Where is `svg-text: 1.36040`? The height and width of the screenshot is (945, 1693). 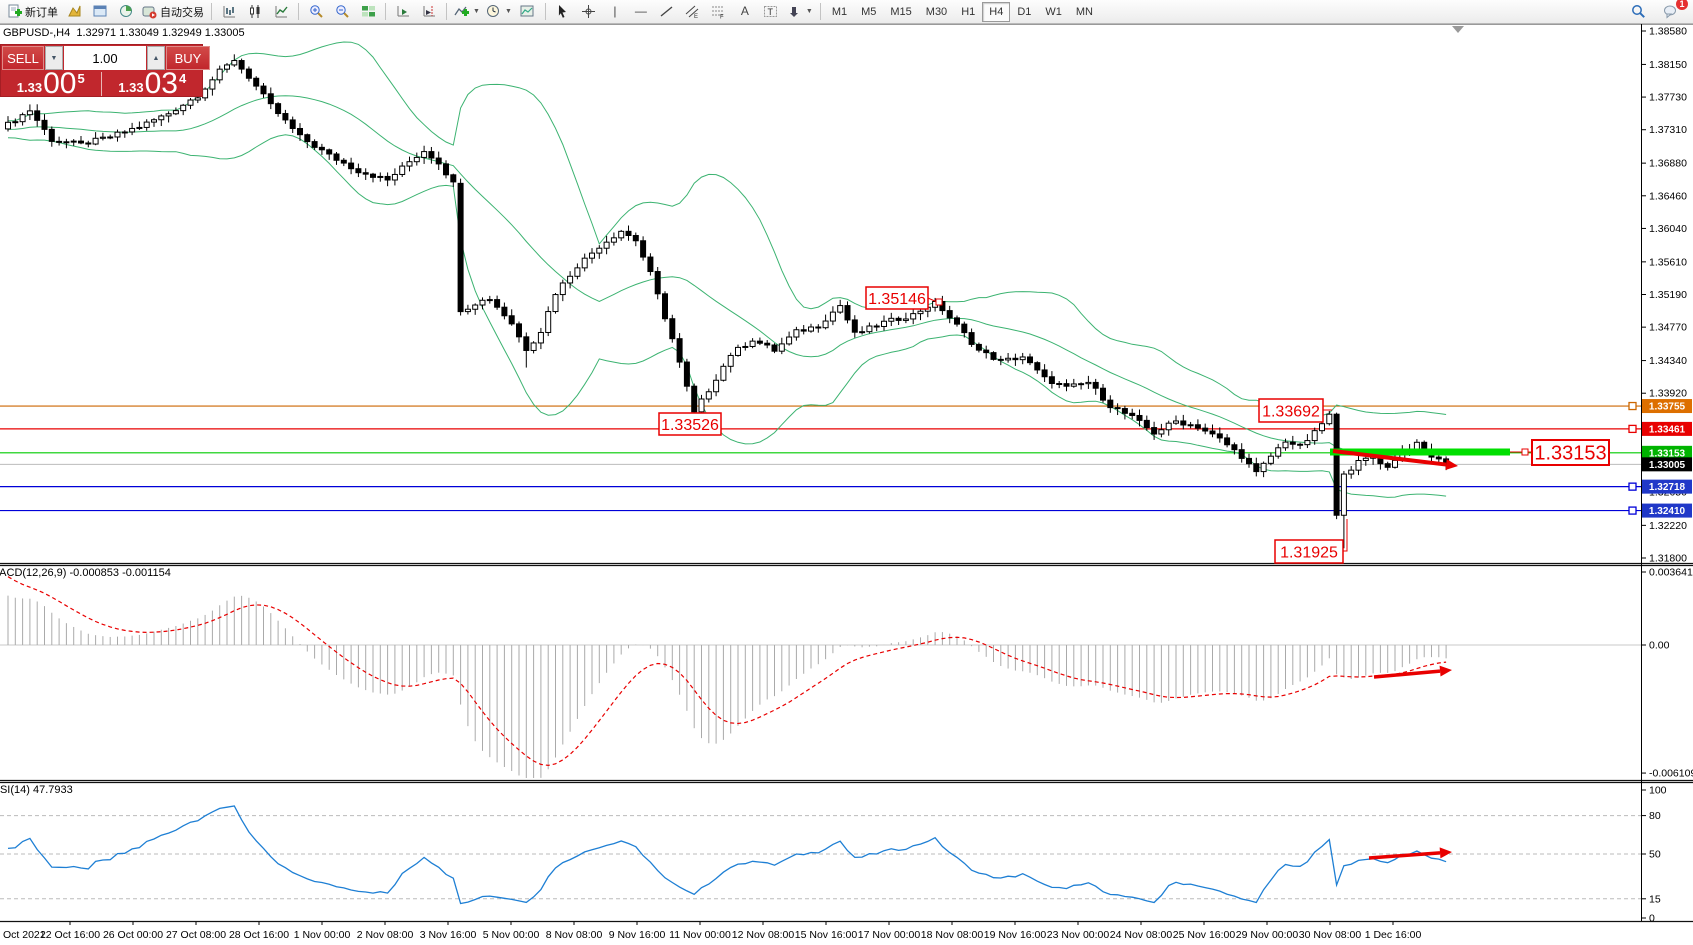
svg-text: 1.36040 is located at coordinates (1668, 229).